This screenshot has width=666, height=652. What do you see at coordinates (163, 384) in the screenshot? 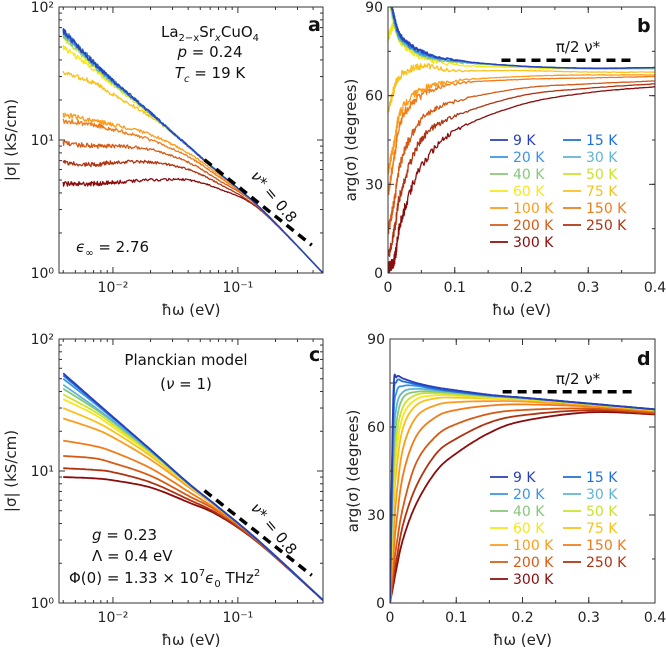
I see `paren: (` at bounding box center [163, 384].